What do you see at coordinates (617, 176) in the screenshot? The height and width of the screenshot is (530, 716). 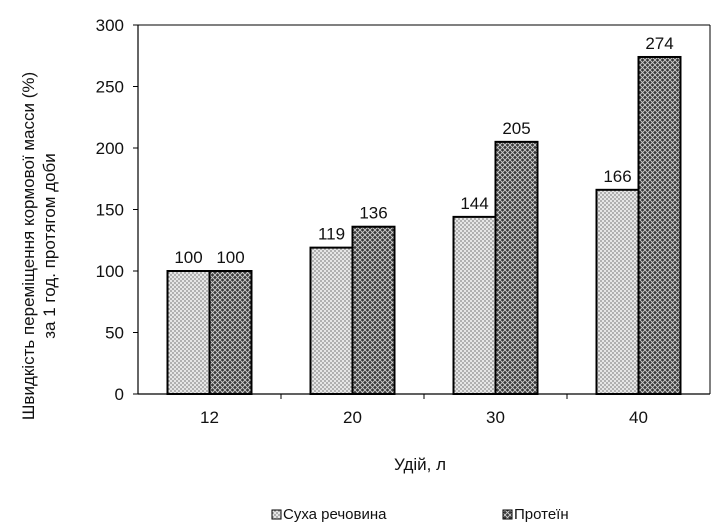 I see `data-label-dry-matter-40: 166` at bounding box center [617, 176].